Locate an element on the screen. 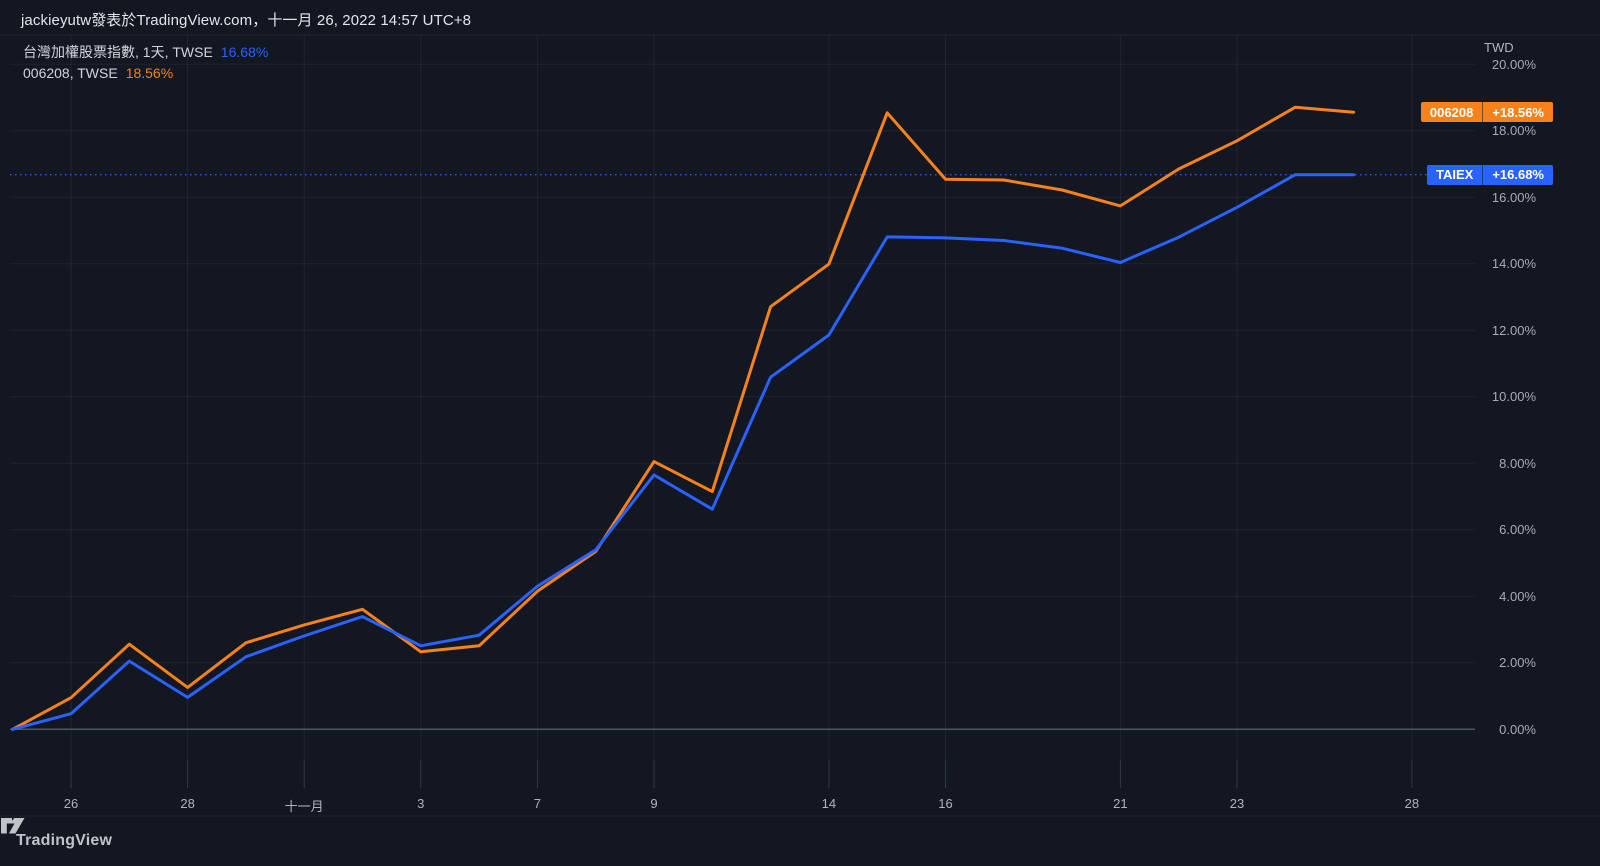 This screenshot has height=866, width=1600. tradingview-logo-link: TradingView is located at coordinates (57, 834).